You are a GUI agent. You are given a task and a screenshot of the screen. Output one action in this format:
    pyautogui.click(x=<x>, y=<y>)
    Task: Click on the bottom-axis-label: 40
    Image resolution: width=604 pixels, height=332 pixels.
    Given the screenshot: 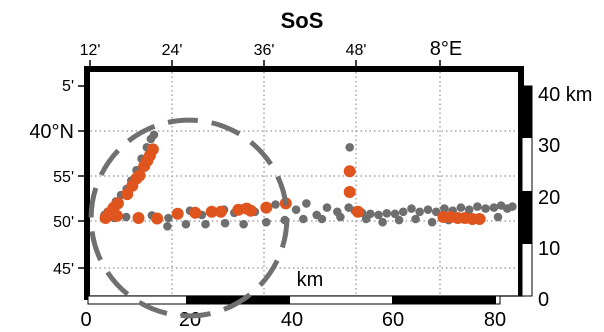 What is the action you would take?
    pyautogui.click(x=292, y=320)
    